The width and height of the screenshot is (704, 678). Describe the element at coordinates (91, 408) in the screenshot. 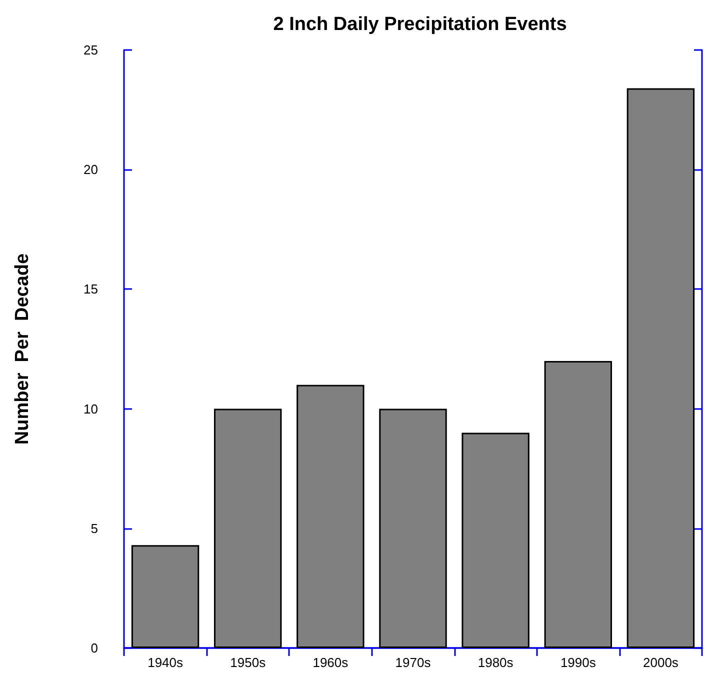

I see `y-tick-label: 10` at that location.